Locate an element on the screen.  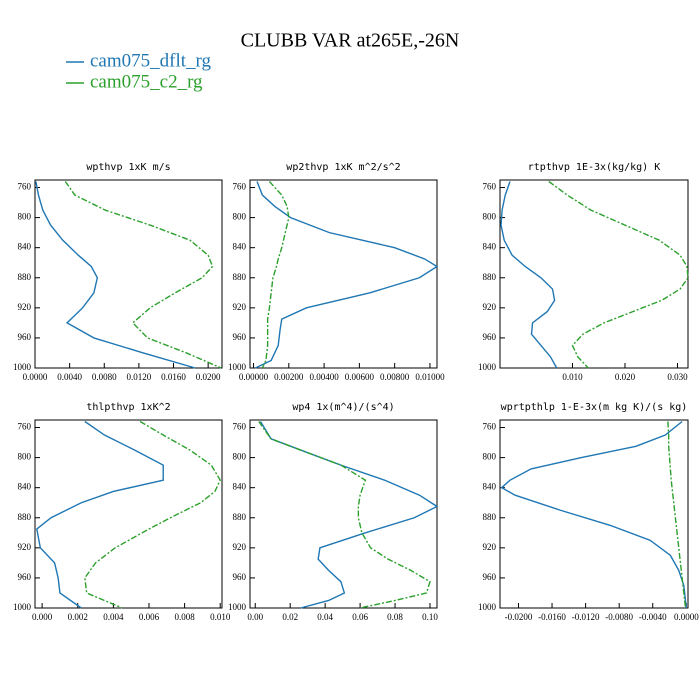
x-tick-label: 0.02 is located at coordinates (290, 617).